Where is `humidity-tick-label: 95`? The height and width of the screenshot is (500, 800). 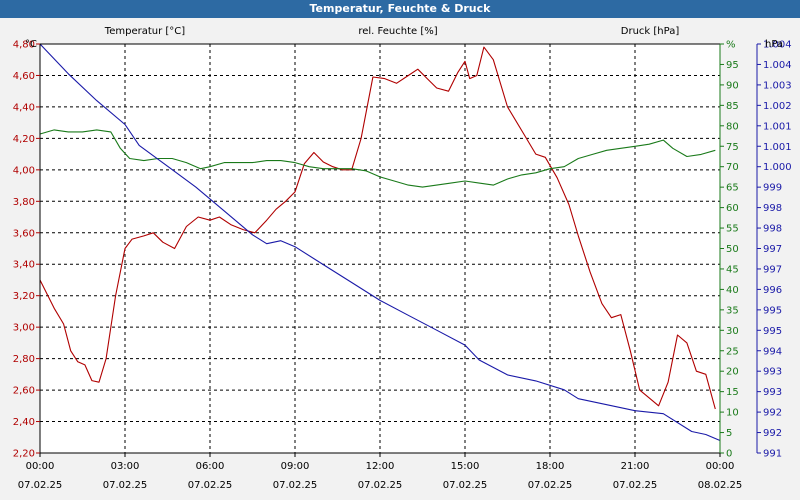 humidity-tick-label: 95 is located at coordinates (732, 65).